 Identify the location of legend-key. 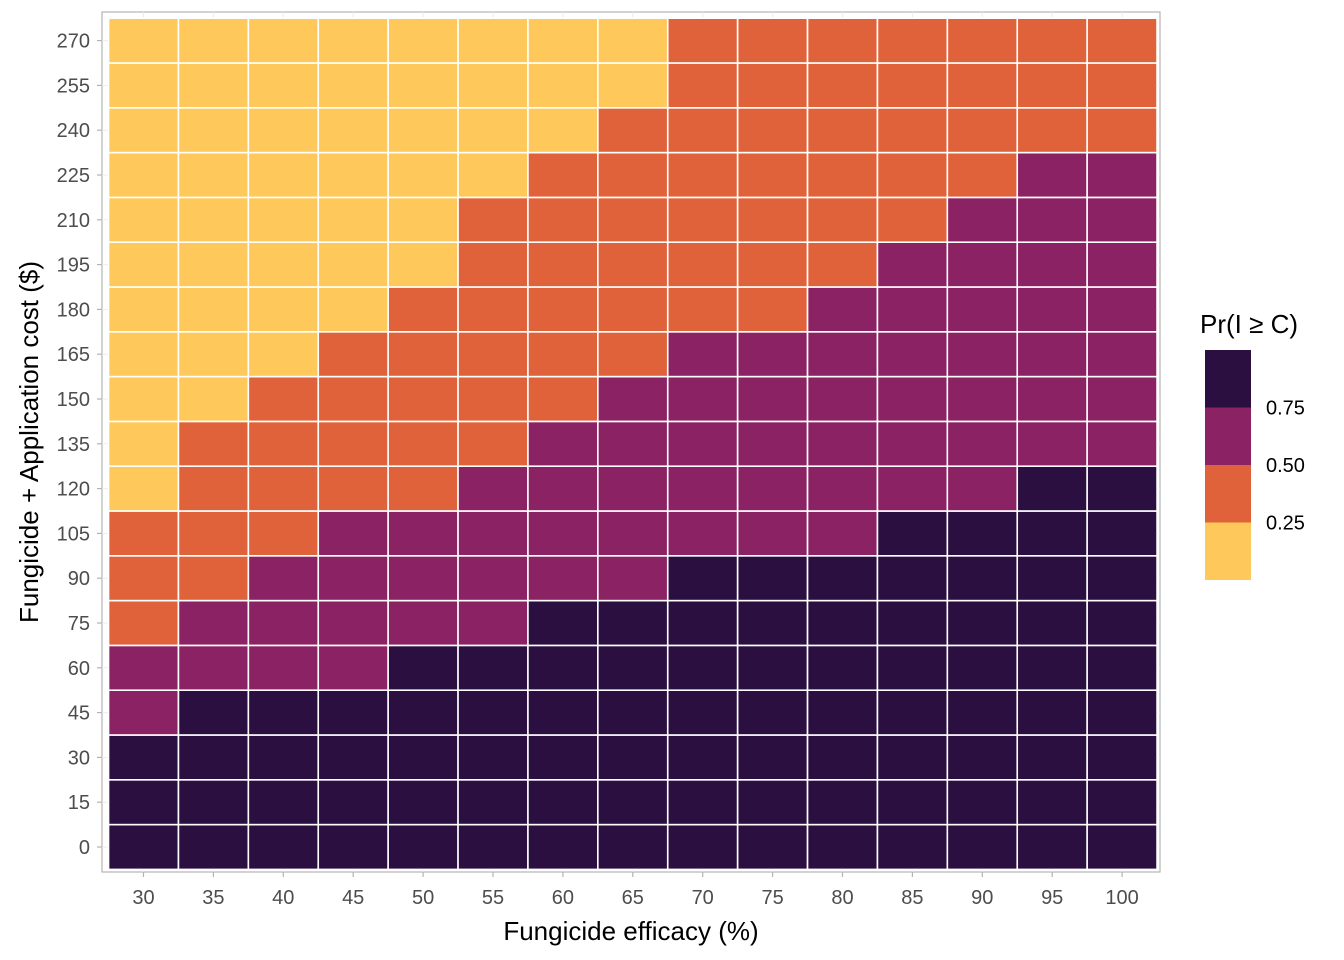
(1228, 494).